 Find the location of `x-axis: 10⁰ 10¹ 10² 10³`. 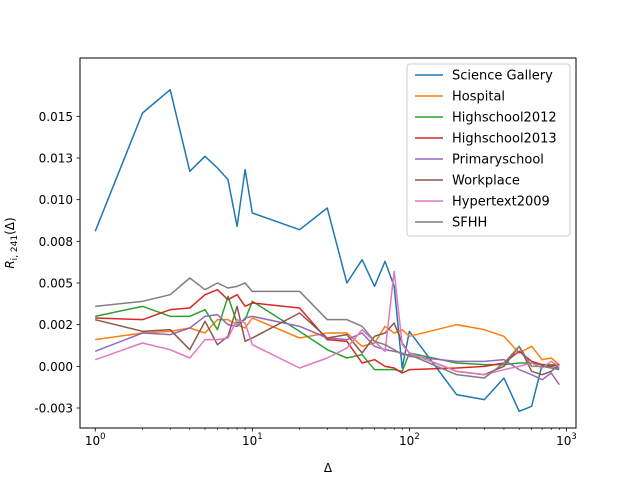

x-axis: 10⁰ 10¹ 10² 10³ is located at coordinates (331, 438).